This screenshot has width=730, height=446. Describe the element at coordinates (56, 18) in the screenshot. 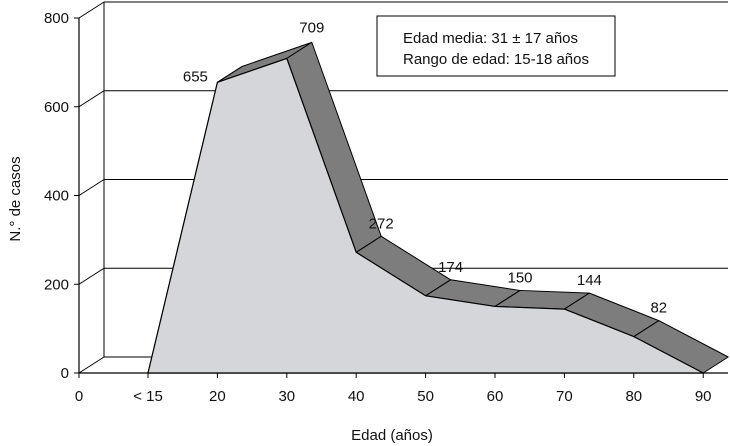

I see `y-tick-label: 800` at that location.